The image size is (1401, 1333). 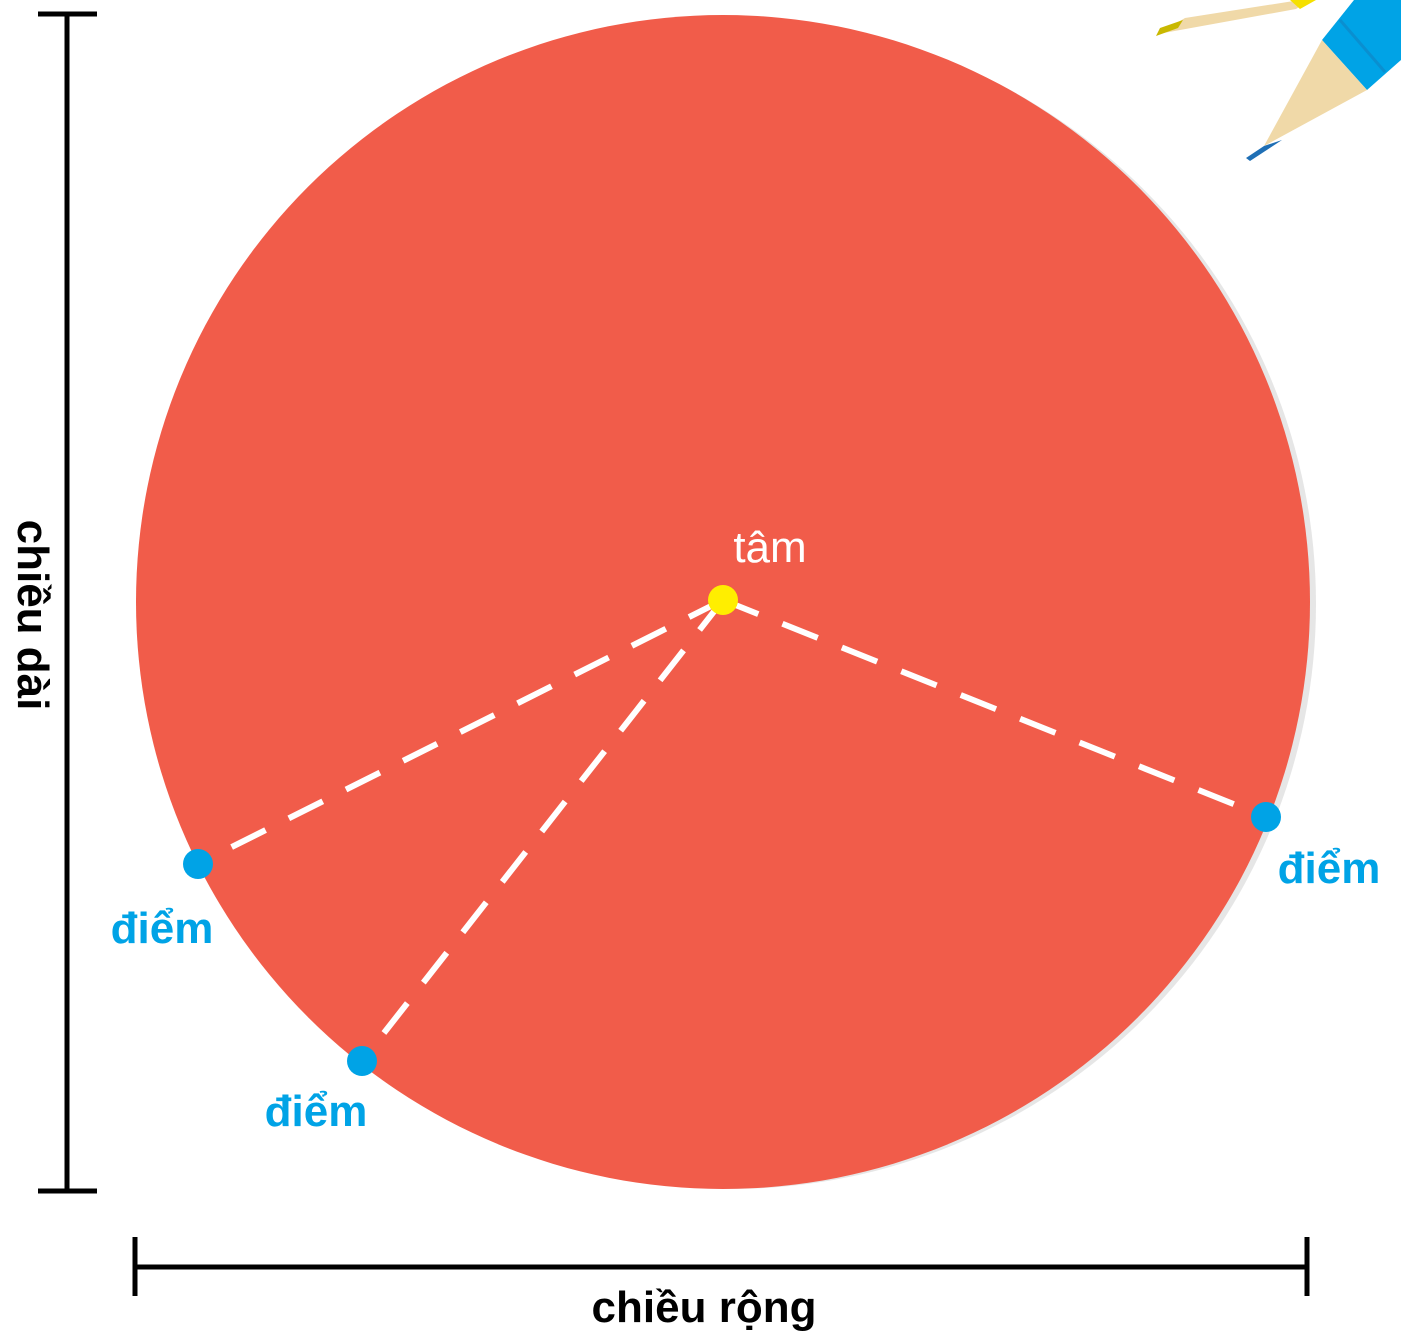 What do you see at coordinates (723, 600) in the screenshot?
I see `center-point` at bounding box center [723, 600].